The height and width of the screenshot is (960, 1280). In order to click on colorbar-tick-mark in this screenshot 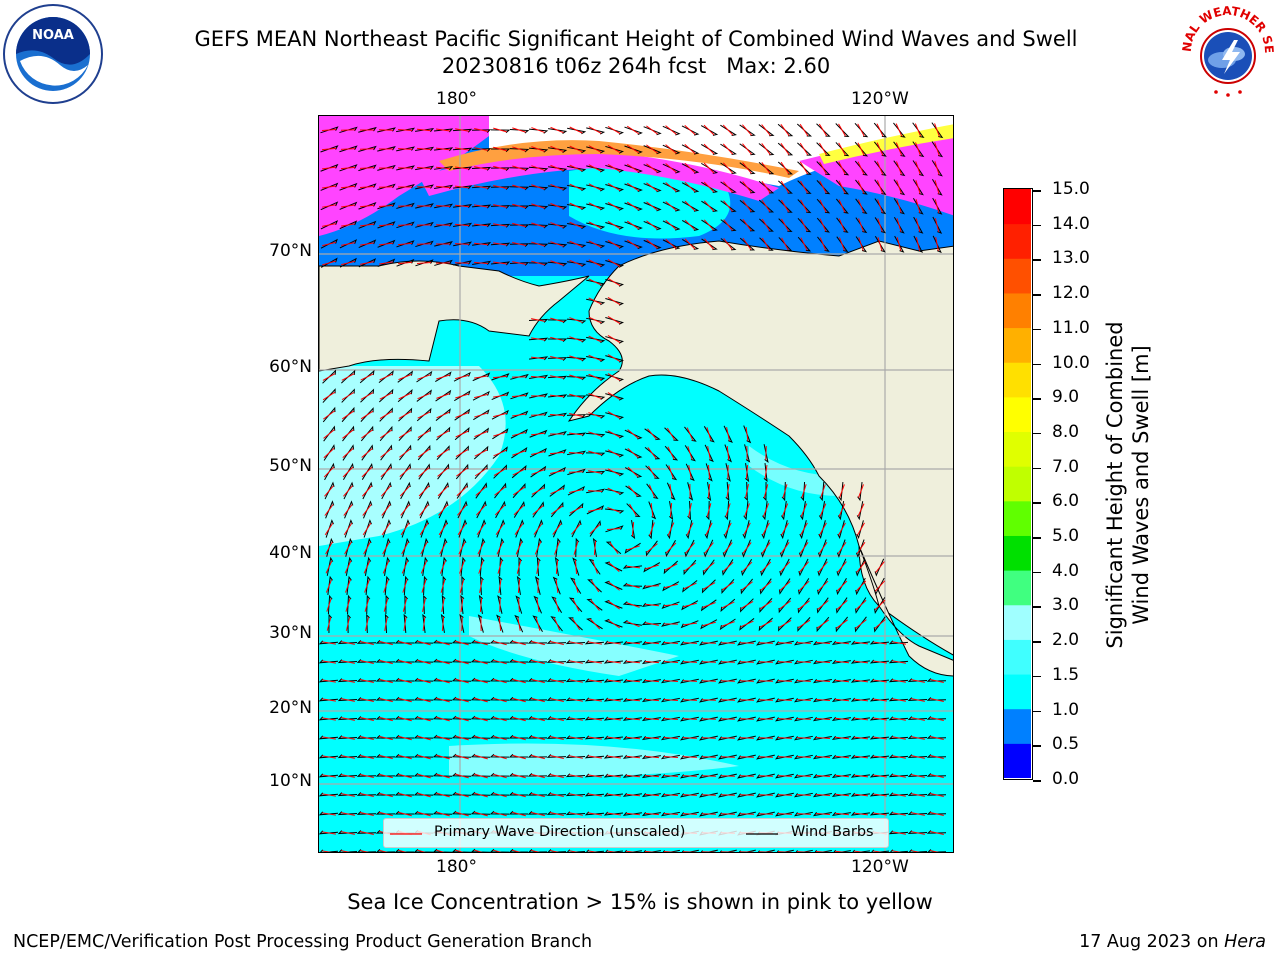, I will do `click(1037, 642)`.